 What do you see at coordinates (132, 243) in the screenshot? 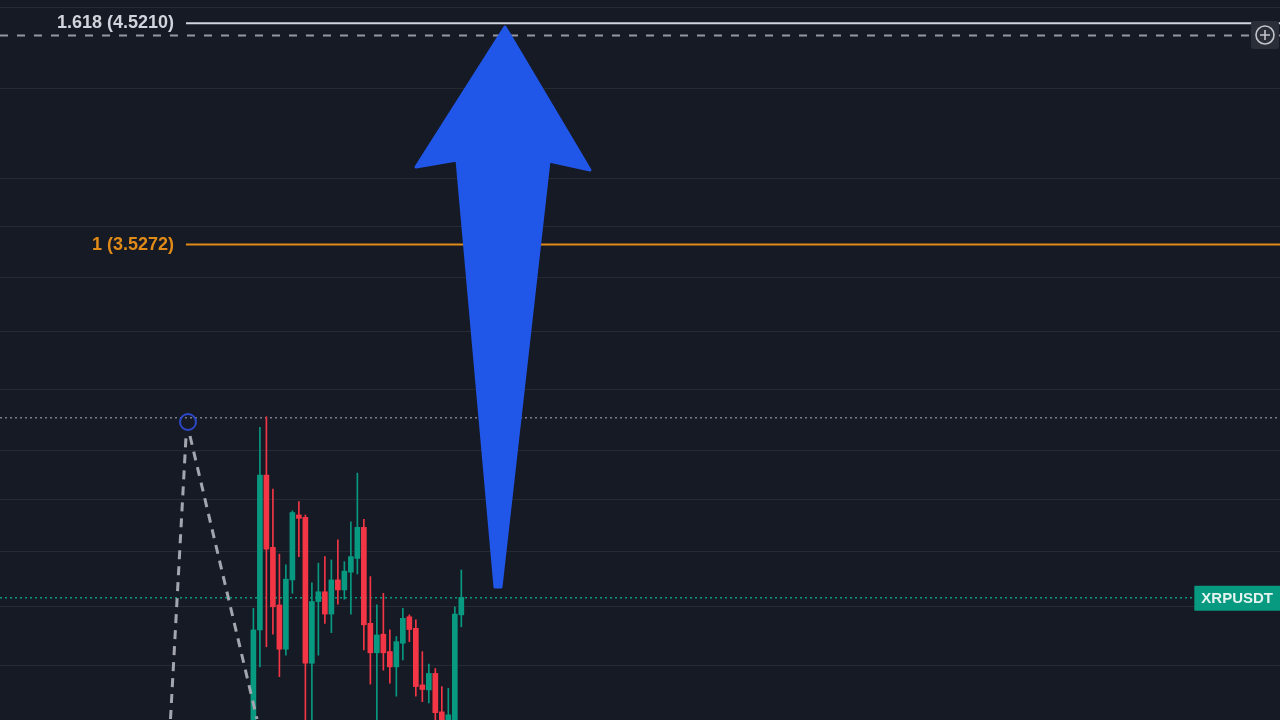
I see `ref-line-label: 1 (3.5272)` at bounding box center [132, 243].